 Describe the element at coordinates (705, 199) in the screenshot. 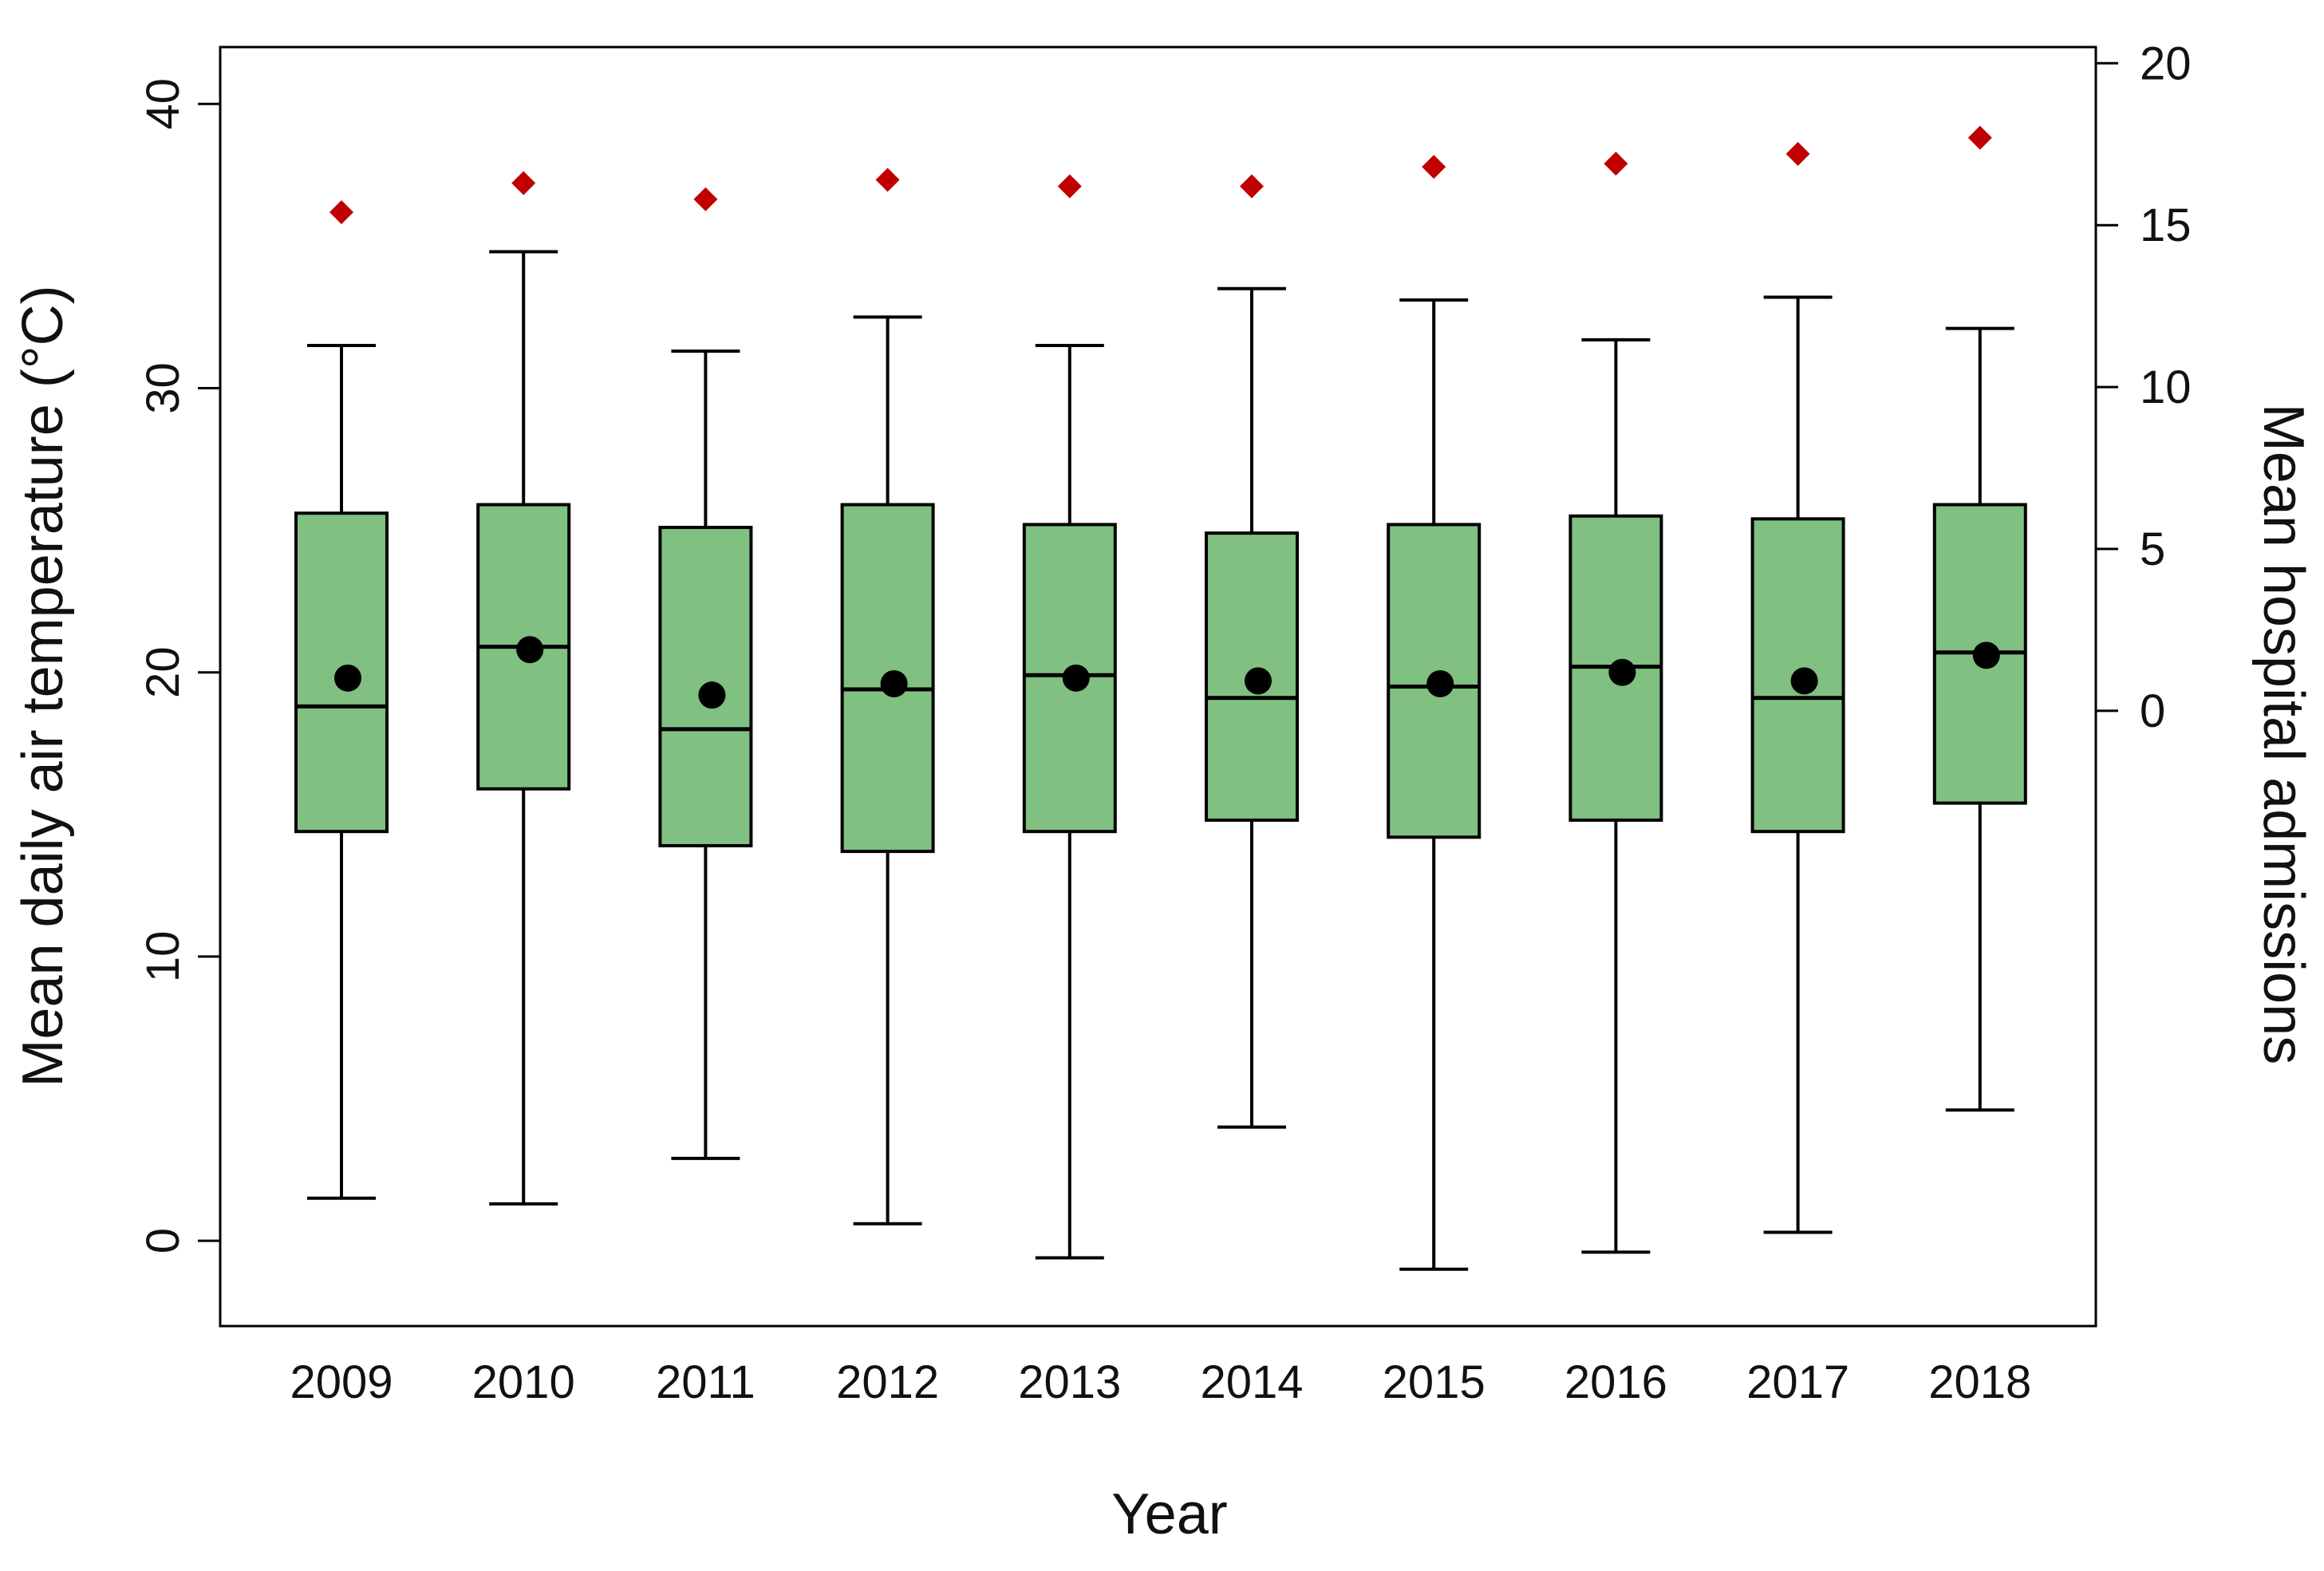

I see `admissions-point-2011` at that location.